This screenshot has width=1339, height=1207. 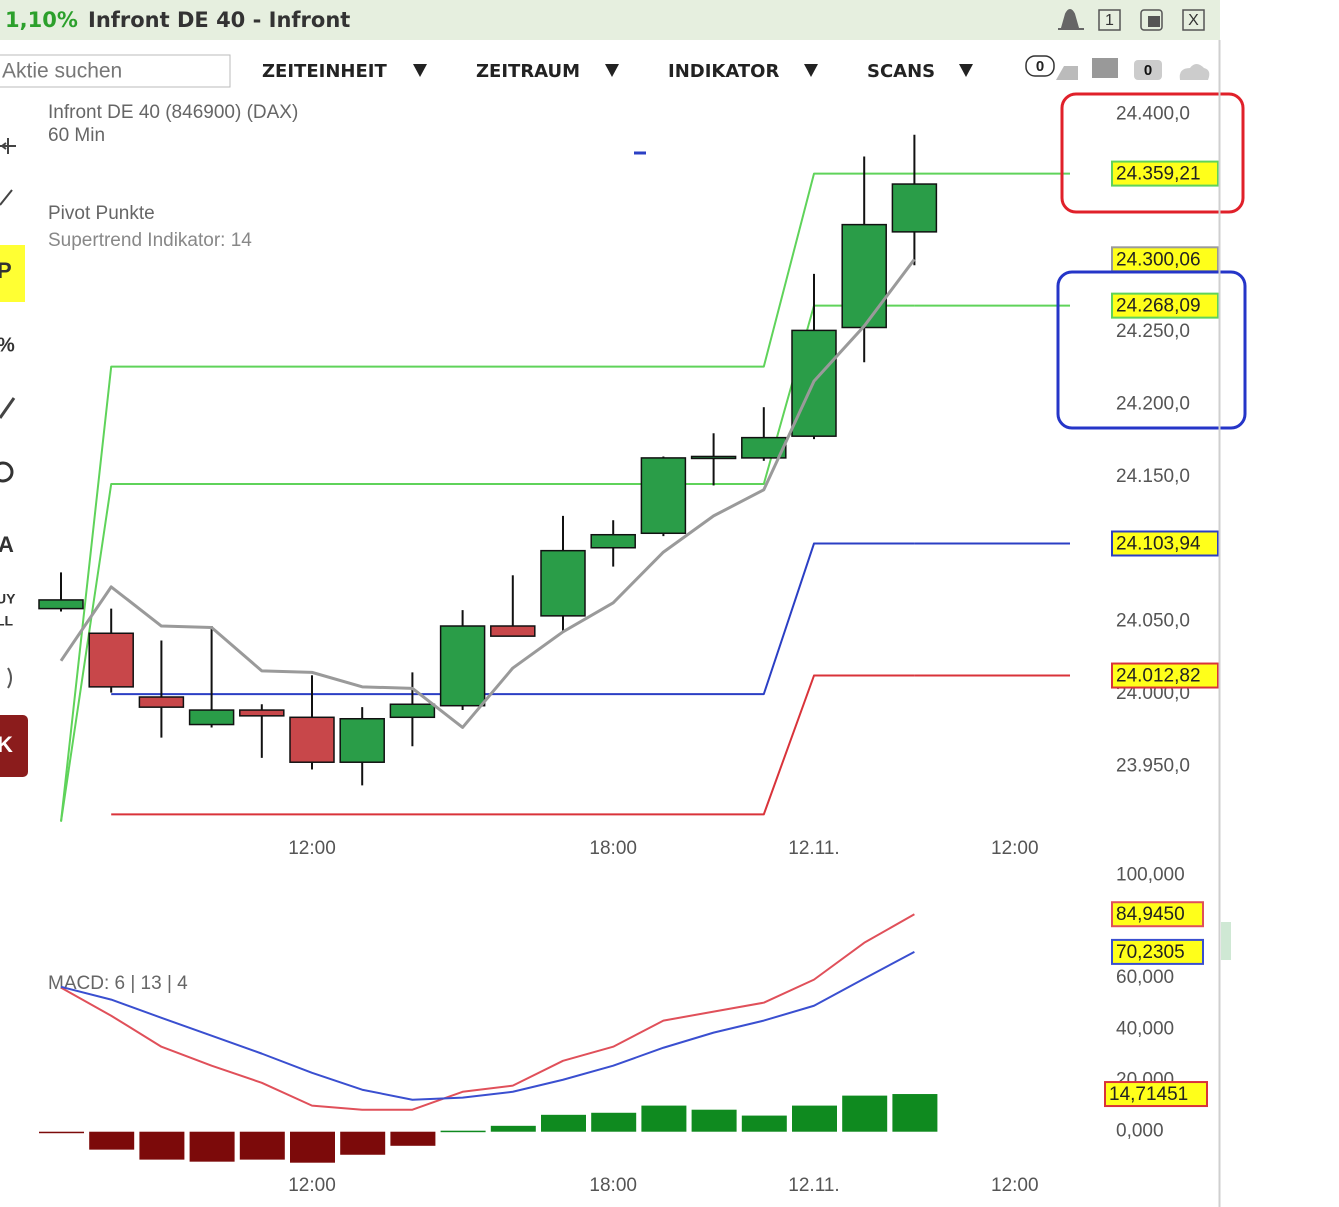 I want to click on window-button-label: 1, so click(x=1109, y=20).